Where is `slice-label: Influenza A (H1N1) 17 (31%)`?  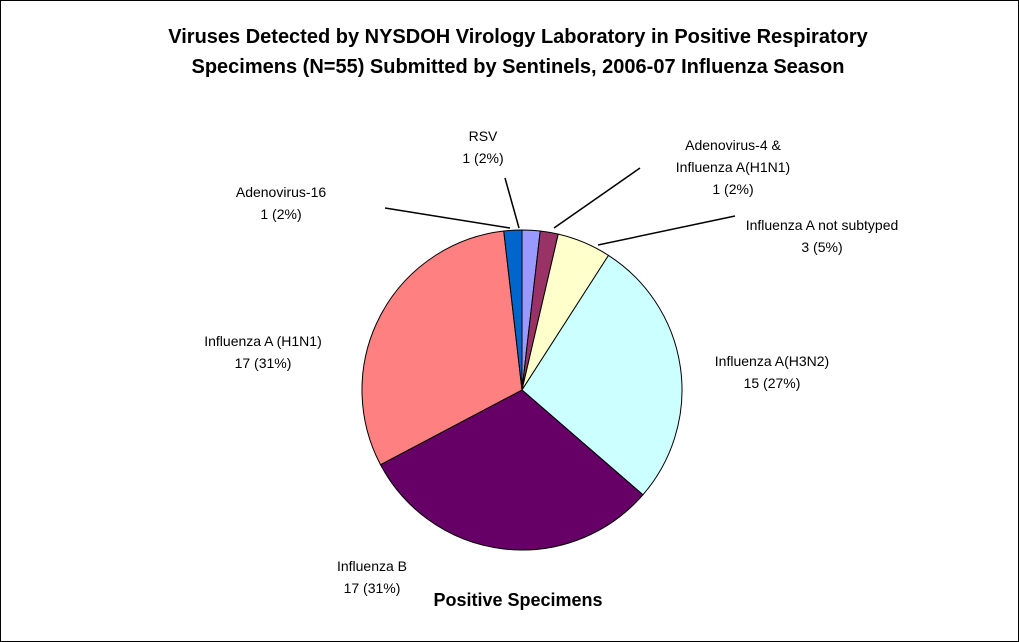
slice-label: Influenza A (H1N1) 17 (31%) is located at coordinates (263, 352).